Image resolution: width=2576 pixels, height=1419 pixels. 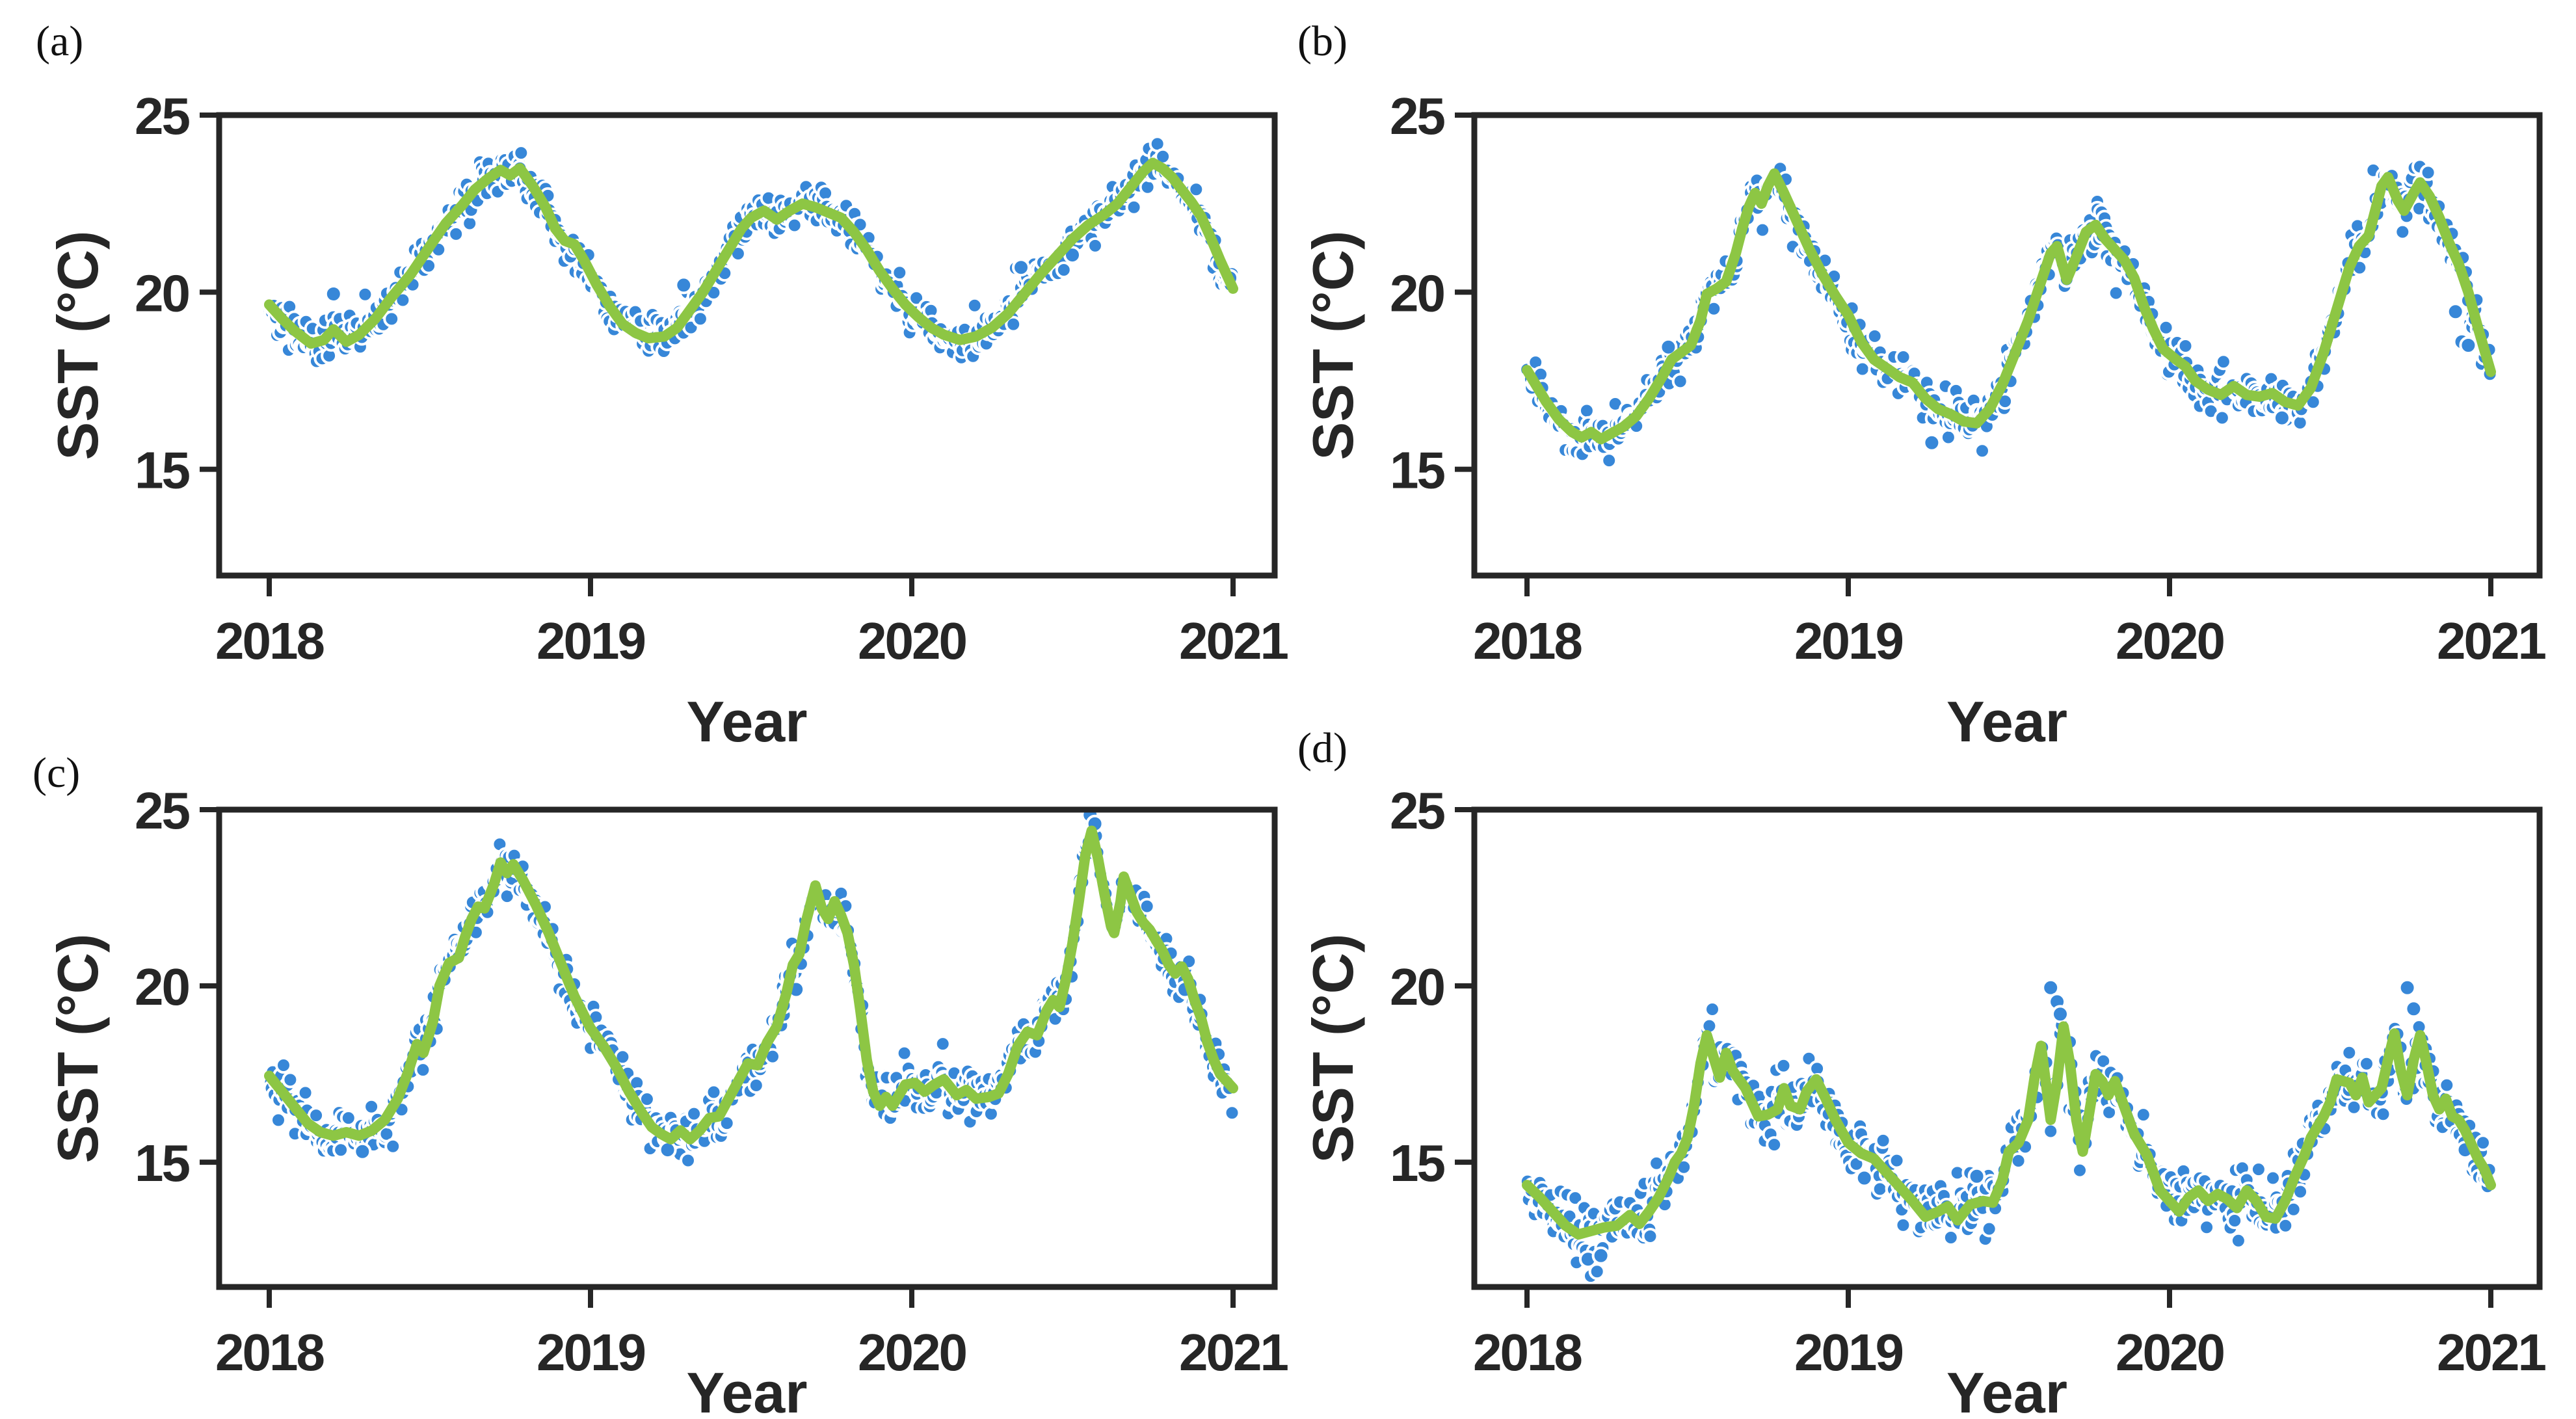 I want to click on x-tick-label-d: 2020, so click(x=2170, y=1352).